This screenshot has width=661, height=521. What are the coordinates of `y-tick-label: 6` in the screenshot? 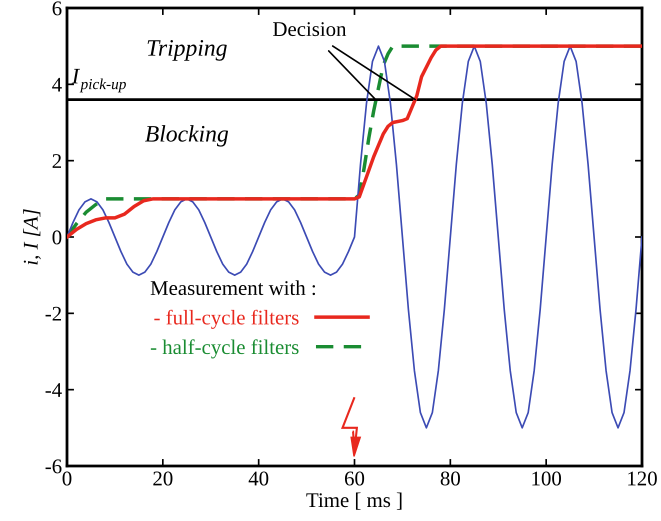 It's located at (57, 8).